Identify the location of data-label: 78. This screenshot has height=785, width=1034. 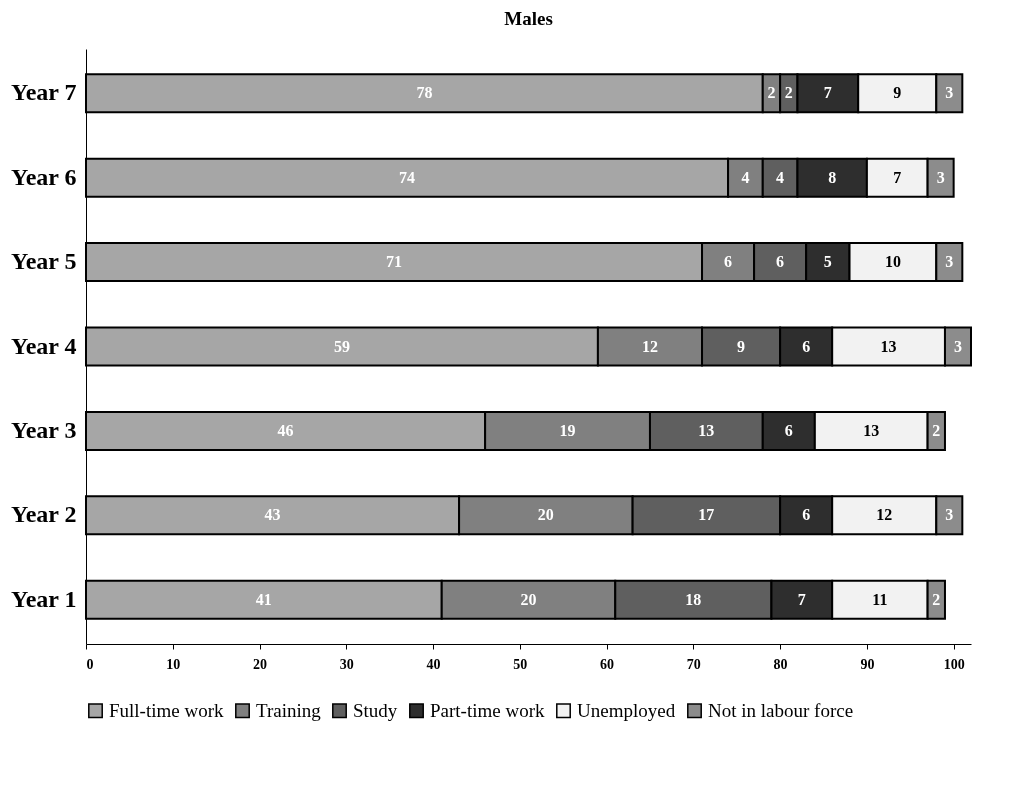
(424, 93).